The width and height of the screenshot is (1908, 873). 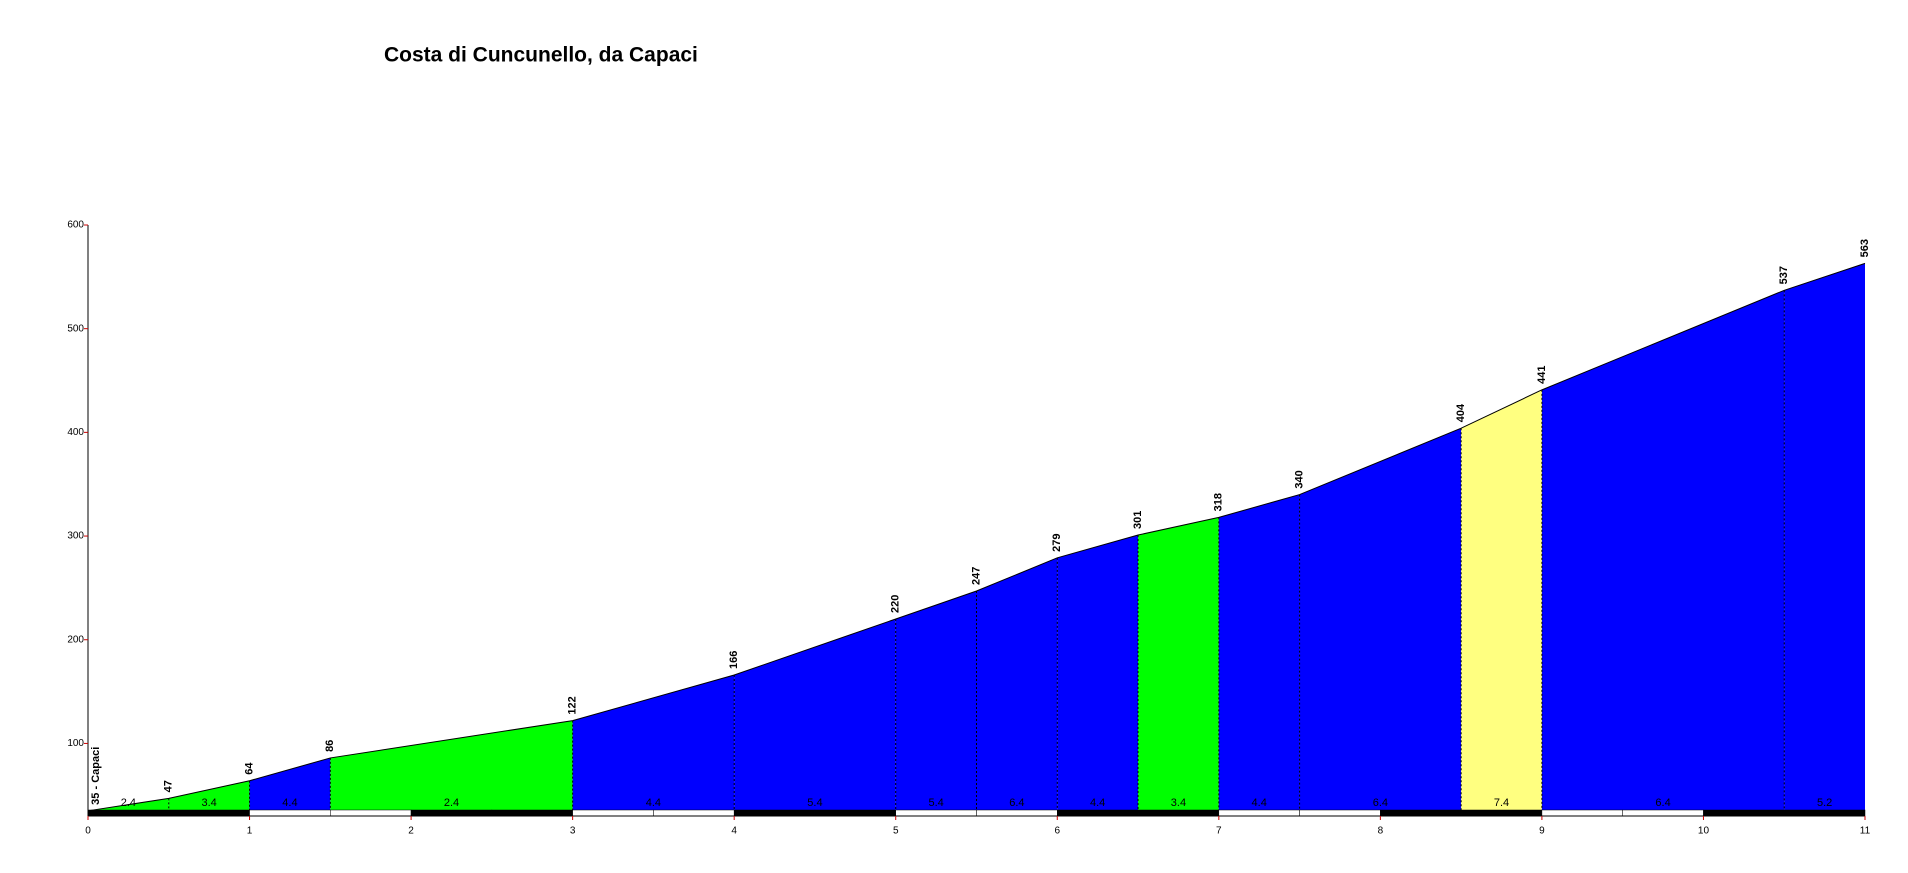 What do you see at coordinates (1219, 831) in the screenshot?
I see `x-tick-label: 7` at bounding box center [1219, 831].